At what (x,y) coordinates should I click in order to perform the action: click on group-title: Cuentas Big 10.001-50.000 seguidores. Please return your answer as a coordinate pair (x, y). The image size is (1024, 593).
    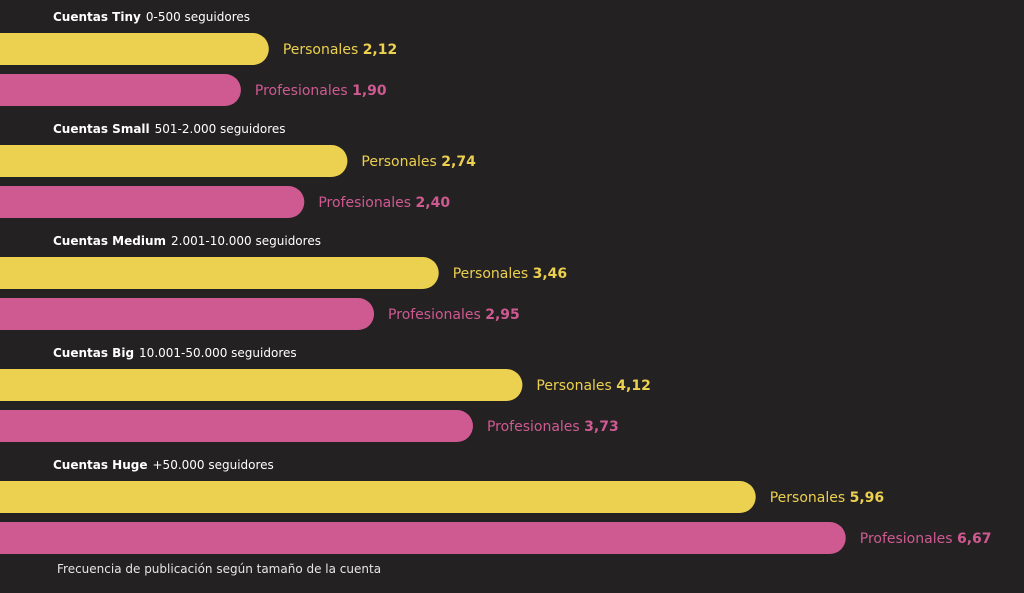
    Looking at the image, I should click on (175, 353).